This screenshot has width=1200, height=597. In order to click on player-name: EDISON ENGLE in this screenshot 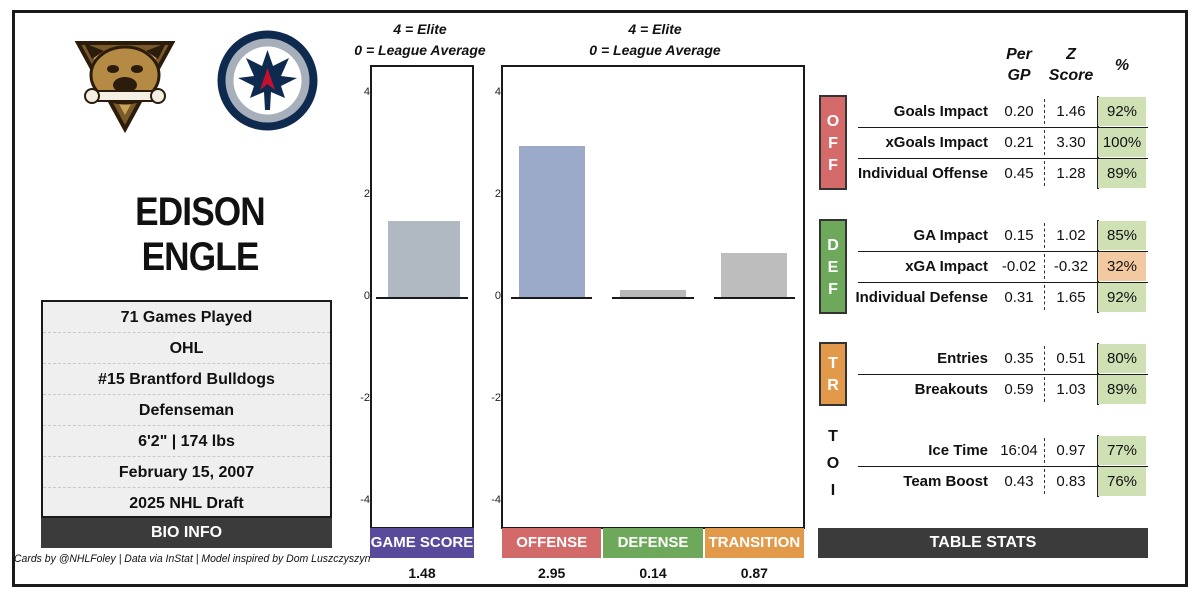, I will do `click(200, 234)`.